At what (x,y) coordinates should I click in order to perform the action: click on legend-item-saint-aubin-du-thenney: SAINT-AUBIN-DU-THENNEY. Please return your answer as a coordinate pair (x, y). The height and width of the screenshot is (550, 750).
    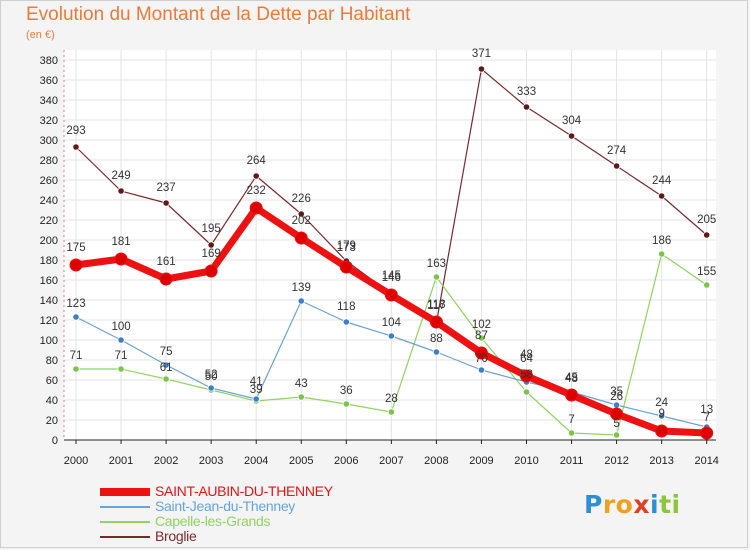
    Looking at the image, I should click on (260, 491).